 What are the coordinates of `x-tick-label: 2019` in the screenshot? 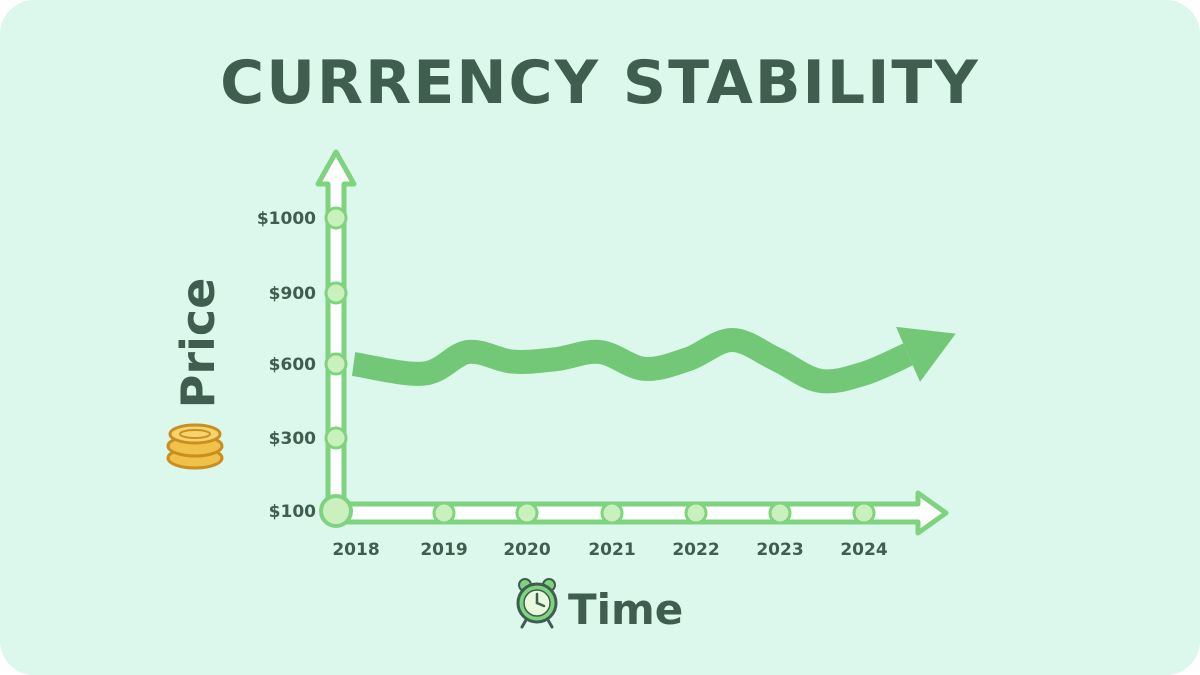 It's located at (443, 550).